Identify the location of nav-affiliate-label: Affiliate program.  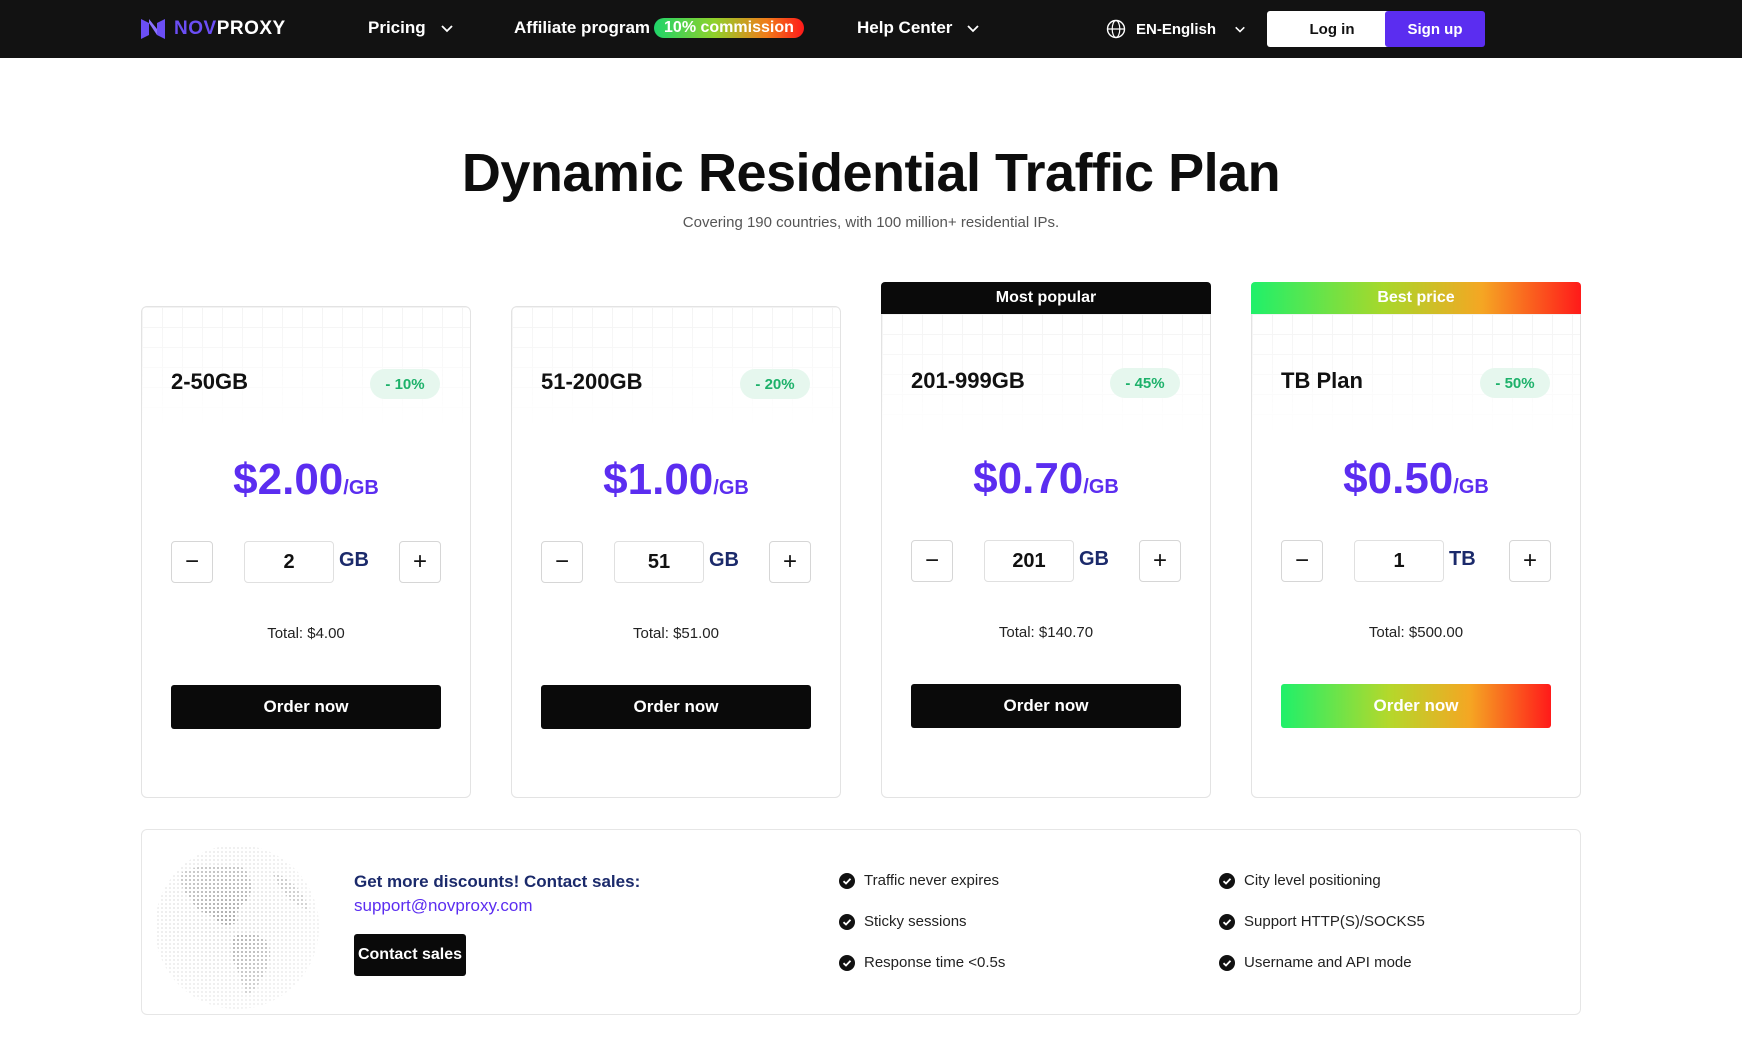
(582, 27).